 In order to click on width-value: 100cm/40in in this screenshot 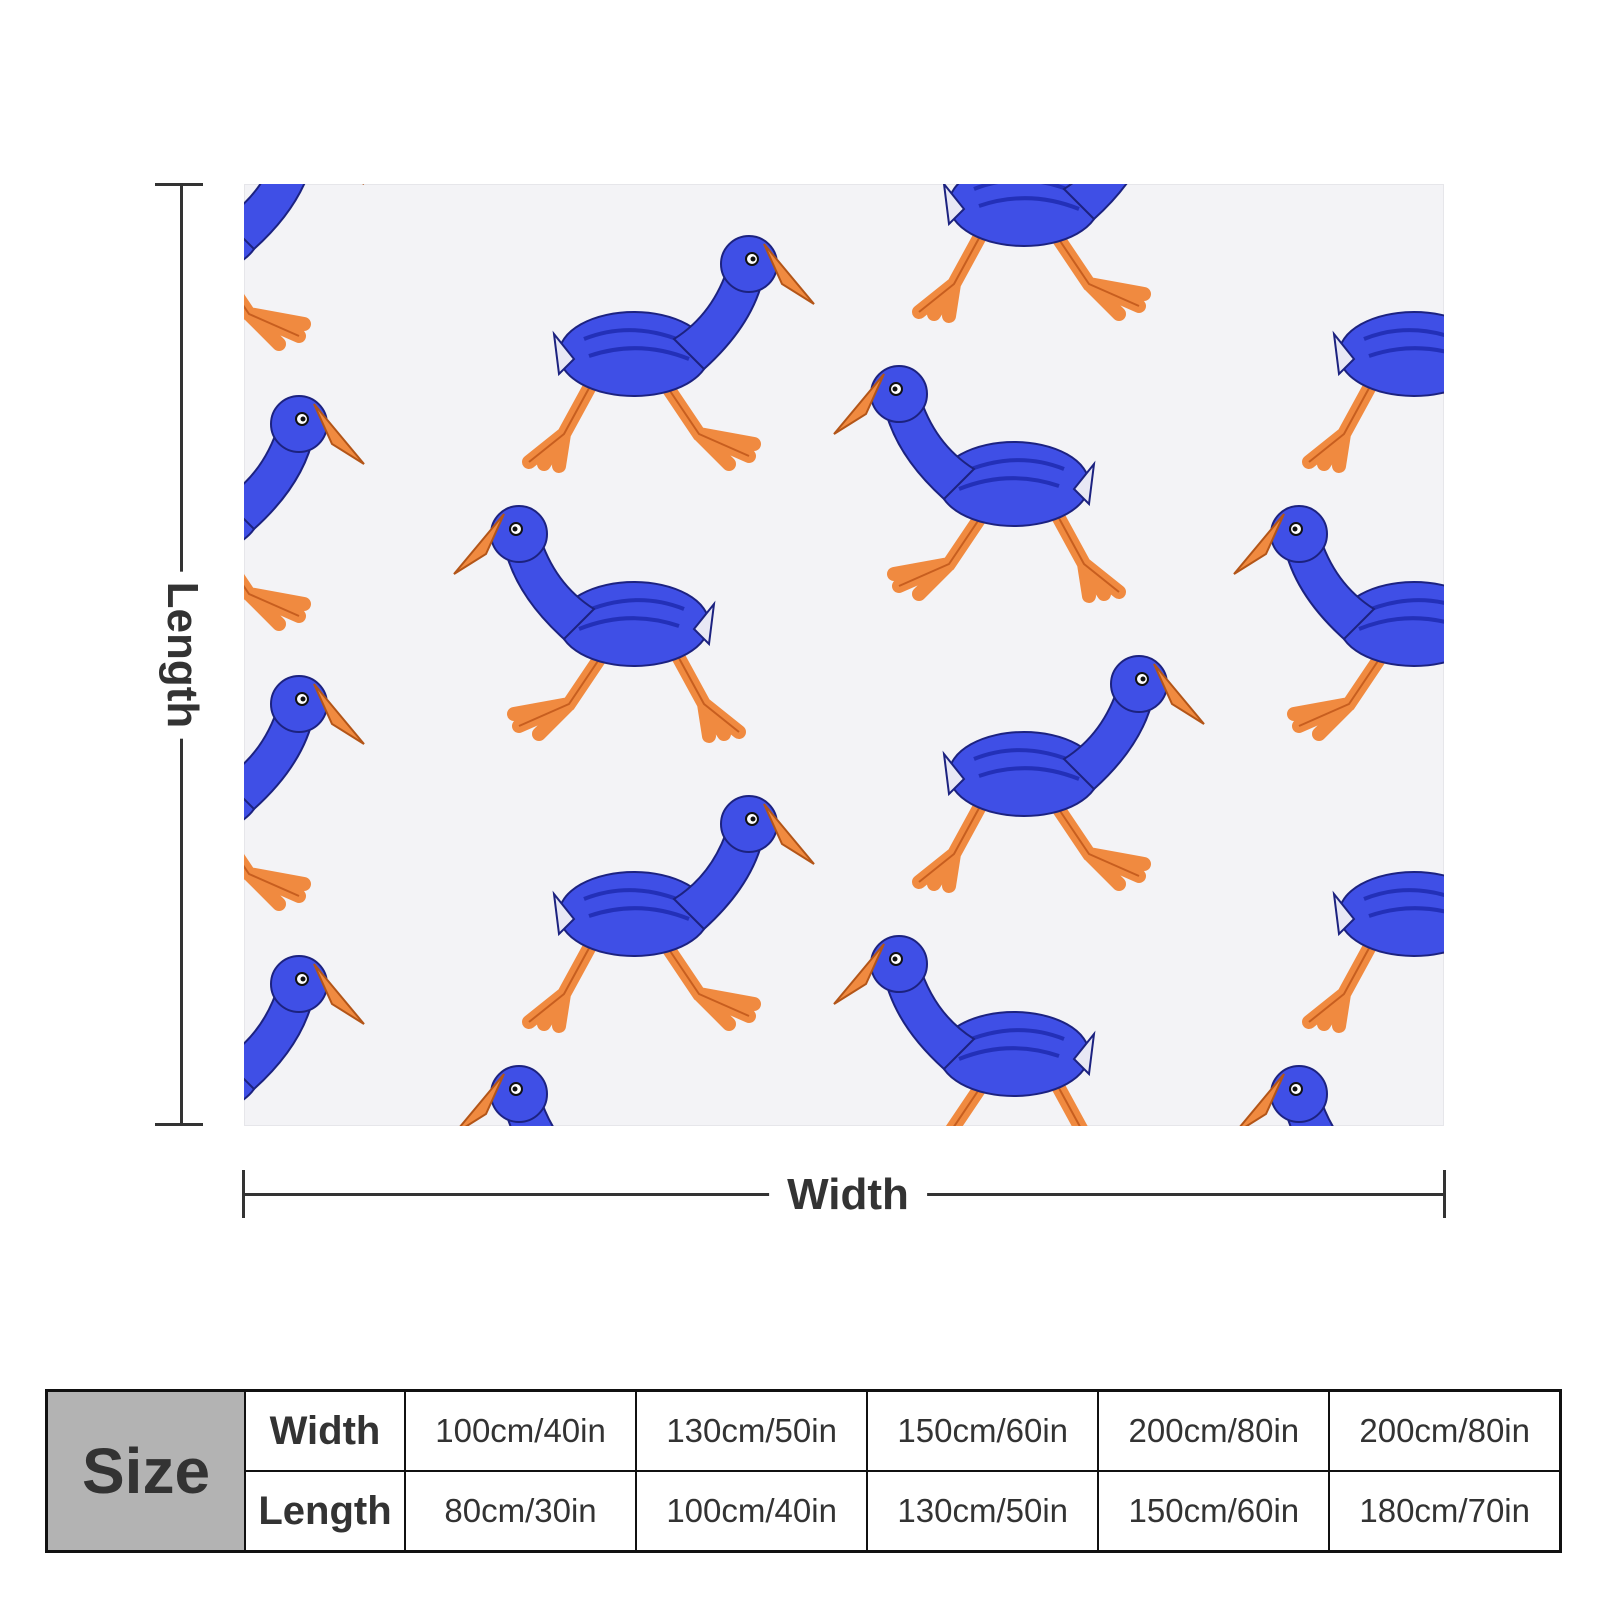, I will do `click(520, 1430)`.